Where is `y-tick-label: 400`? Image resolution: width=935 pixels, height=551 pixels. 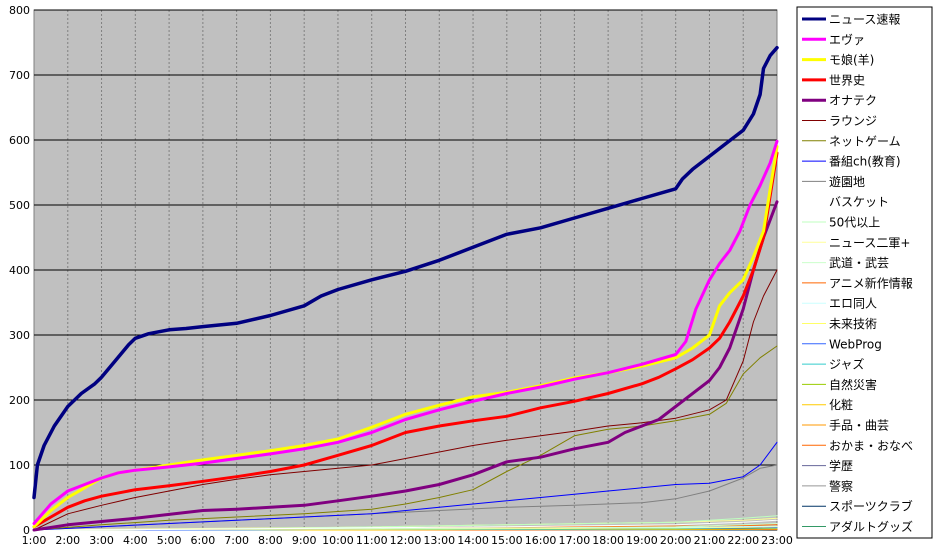
y-tick-label: 400 is located at coordinates (19, 270).